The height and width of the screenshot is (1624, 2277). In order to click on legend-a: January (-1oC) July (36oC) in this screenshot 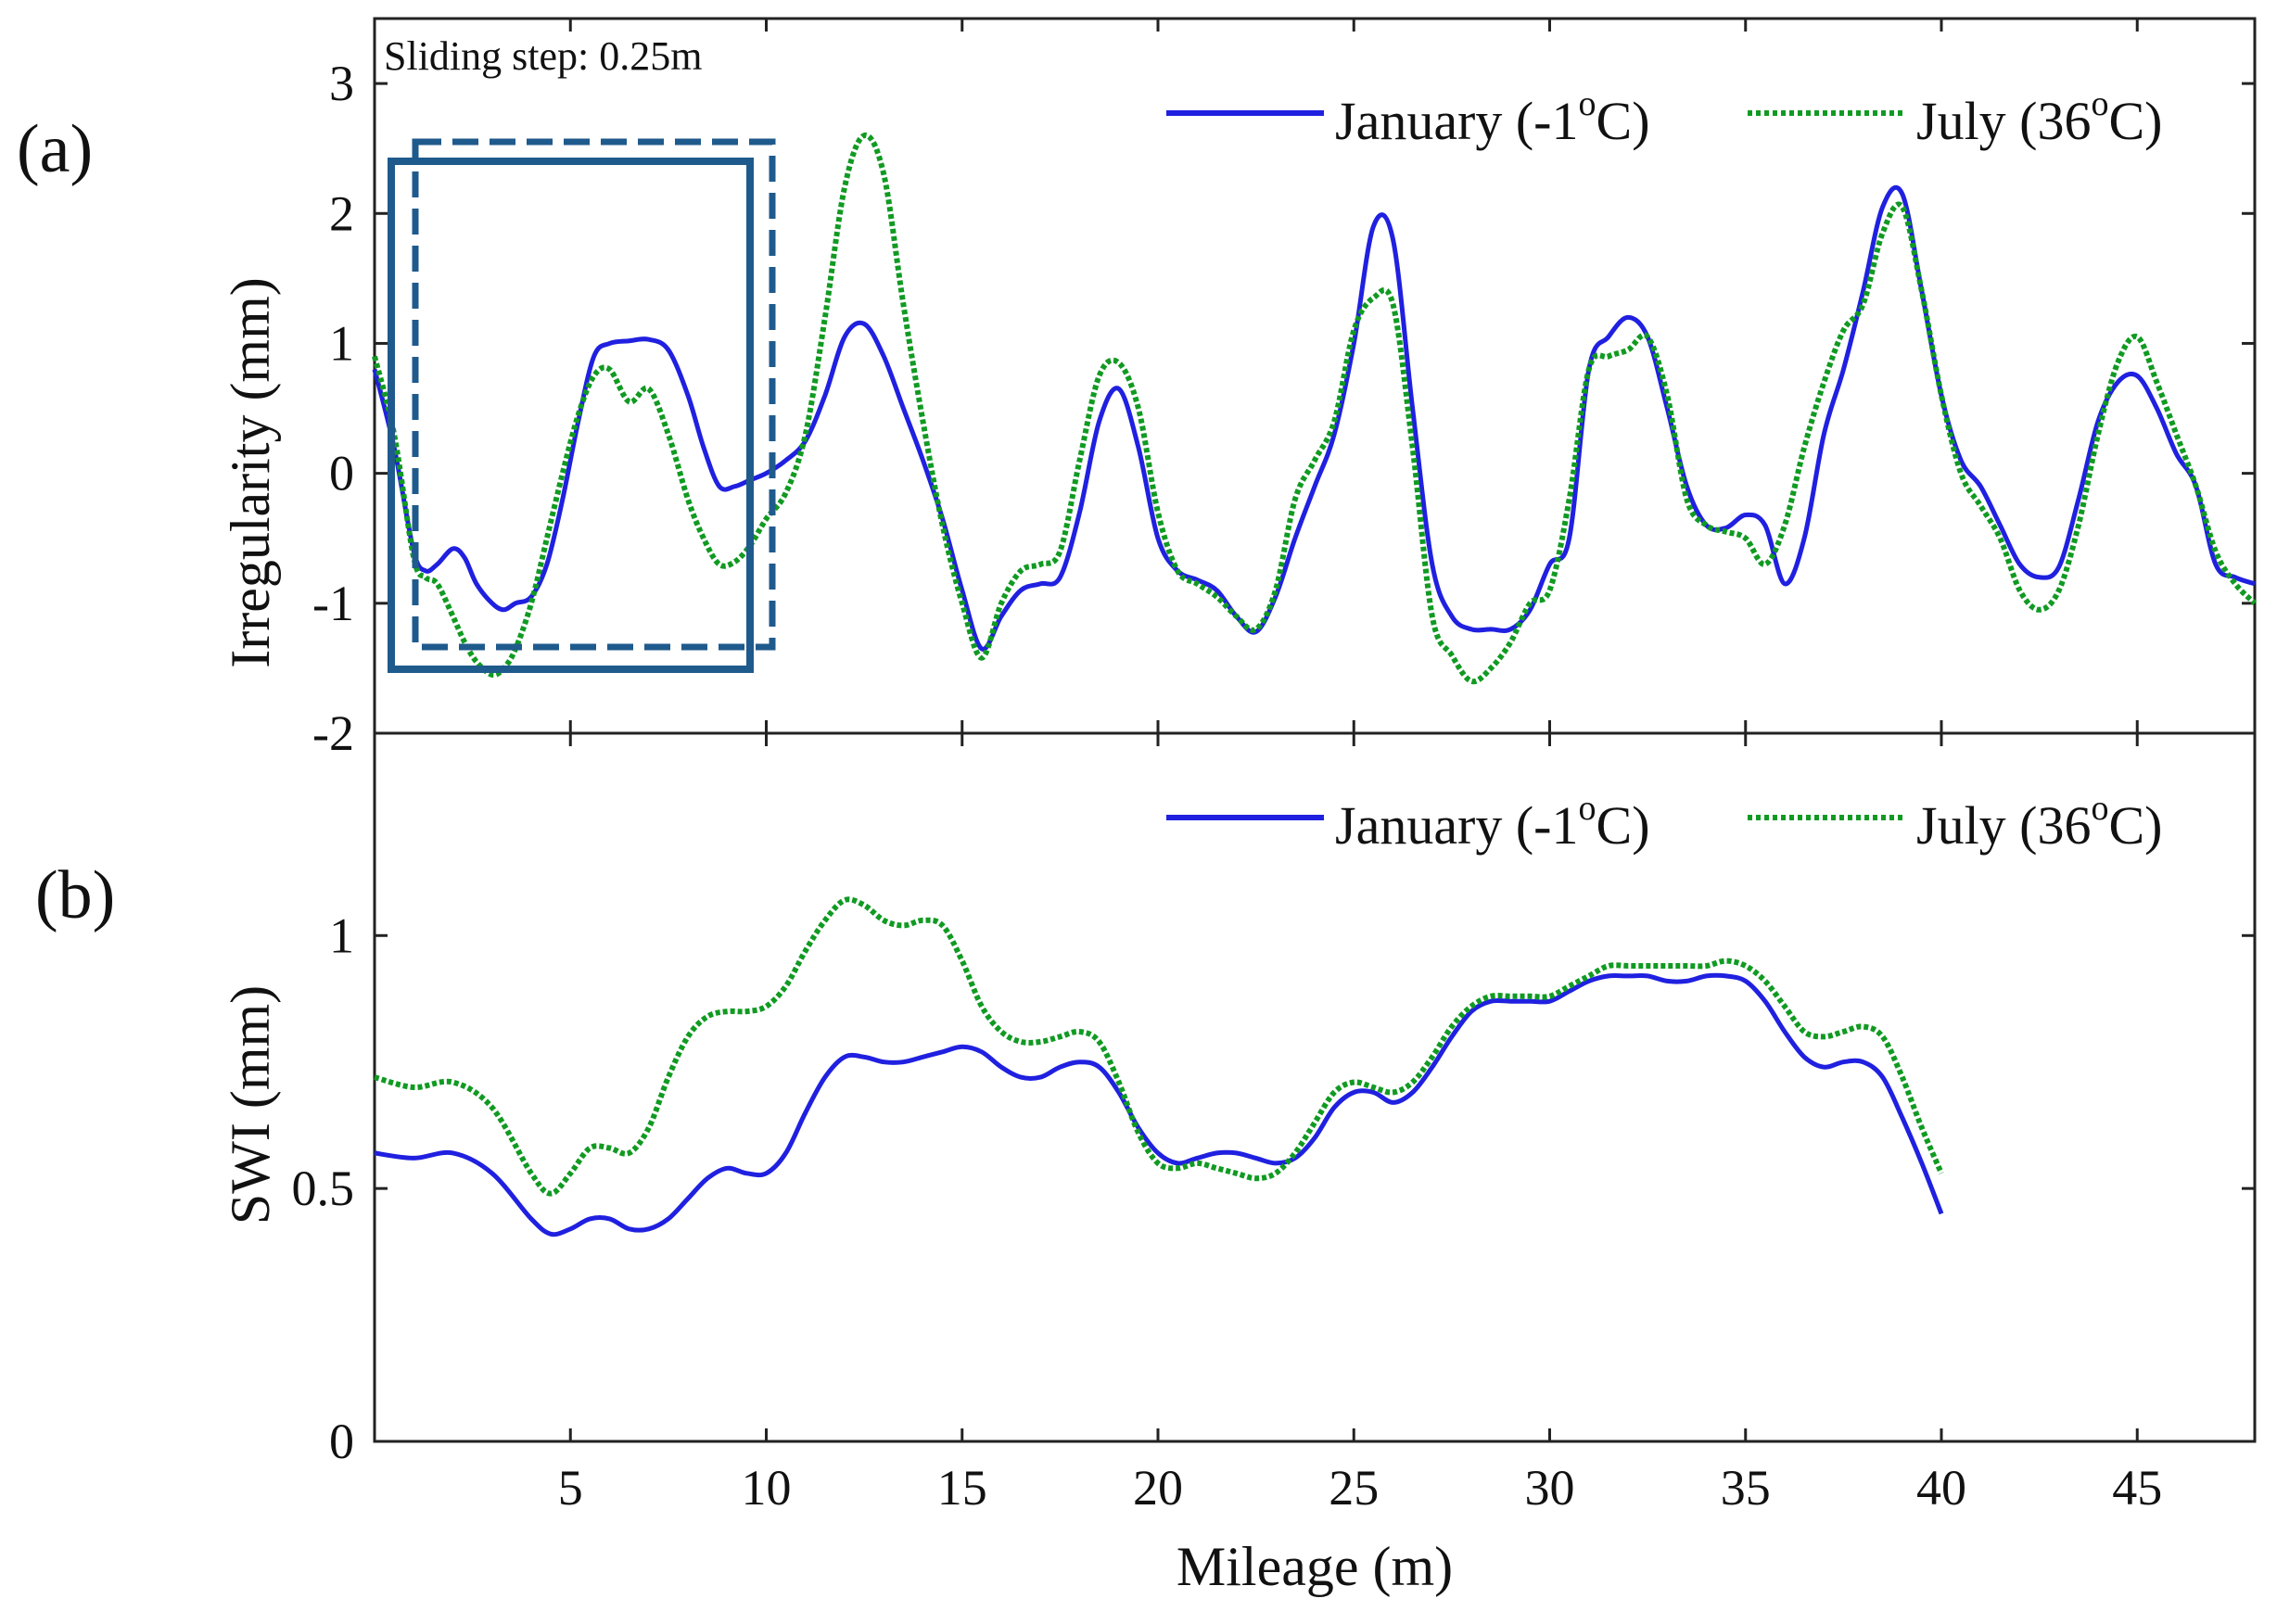, I will do `click(1664, 117)`.